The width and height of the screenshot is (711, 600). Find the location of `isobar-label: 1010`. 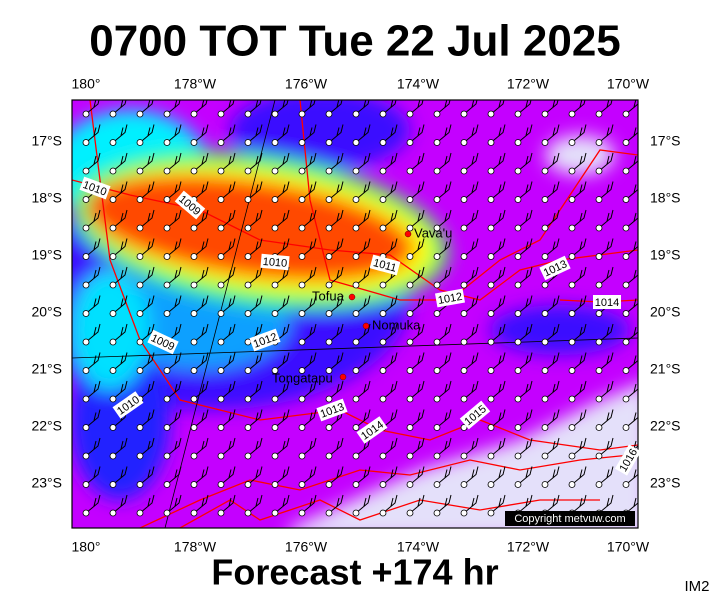

isobar-label: 1010 is located at coordinates (274, 263).